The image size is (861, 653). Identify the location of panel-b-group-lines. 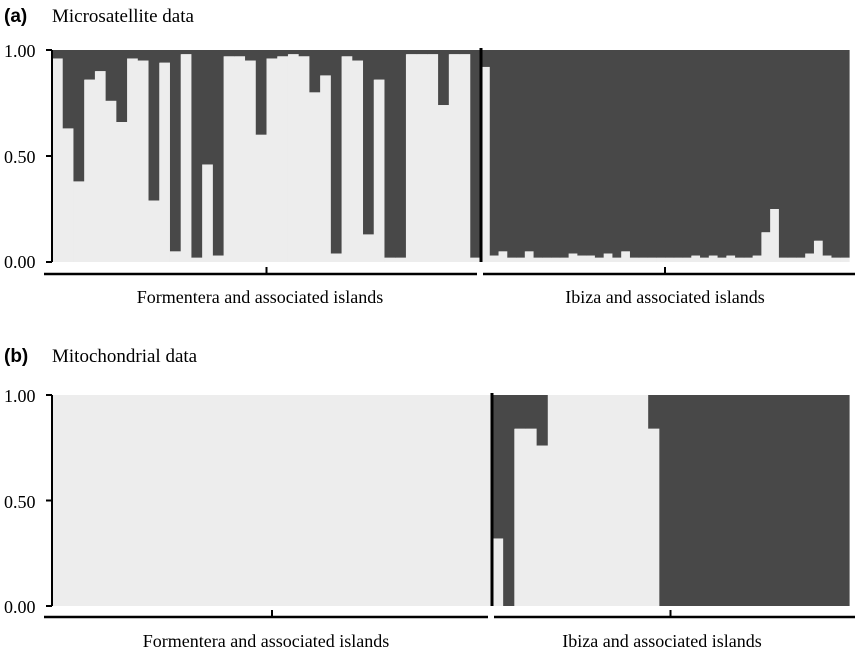
(449, 614).